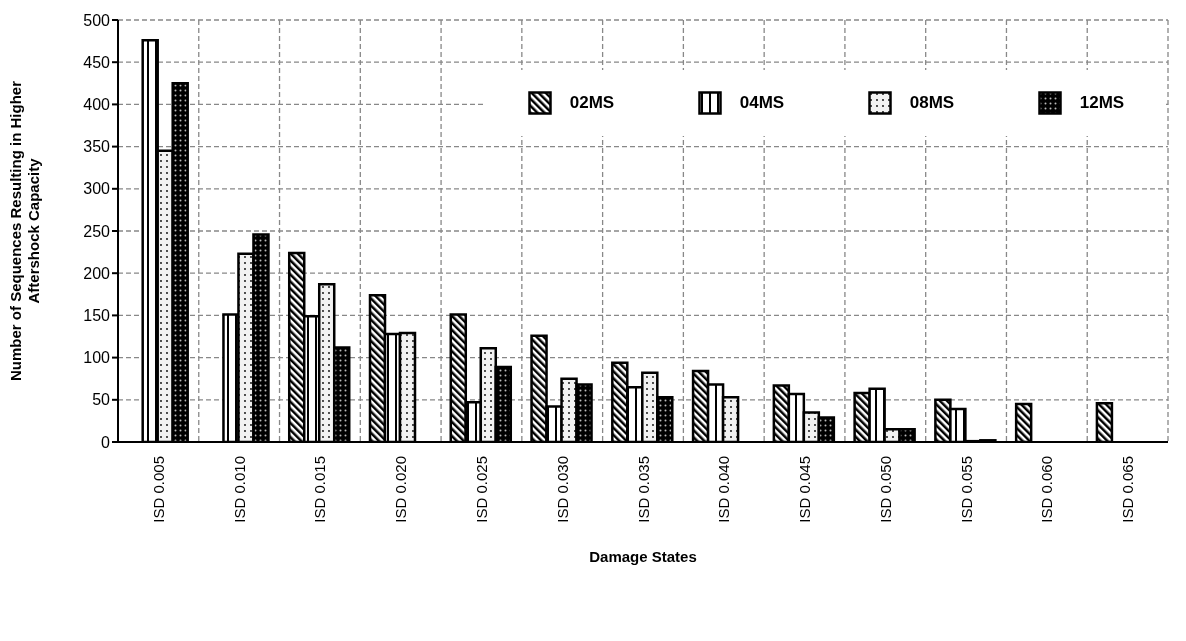  What do you see at coordinates (320, 489) in the screenshot?
I see `x-tick-label: ISD 0.015` at bounding box center [320, 489].